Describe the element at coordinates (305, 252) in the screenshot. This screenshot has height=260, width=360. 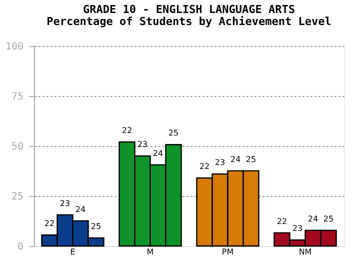
I see `x-tick-label: NM` at that location.